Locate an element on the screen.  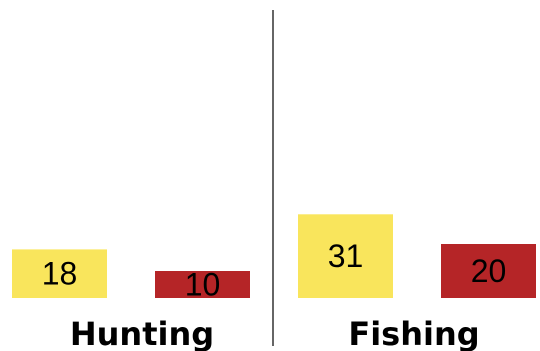
value-label-hunting-1: 18 is located at coordinates (60, 274).